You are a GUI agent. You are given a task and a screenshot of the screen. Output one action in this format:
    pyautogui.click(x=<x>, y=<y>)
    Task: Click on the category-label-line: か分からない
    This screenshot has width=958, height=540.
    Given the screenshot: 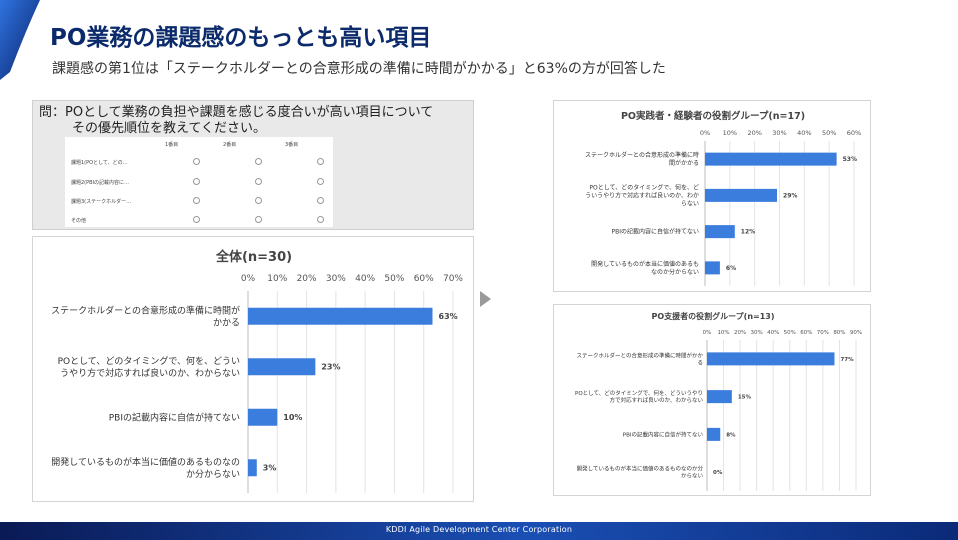 What is the action you would take?
    pyautogui.click(x=213, y=474)
    